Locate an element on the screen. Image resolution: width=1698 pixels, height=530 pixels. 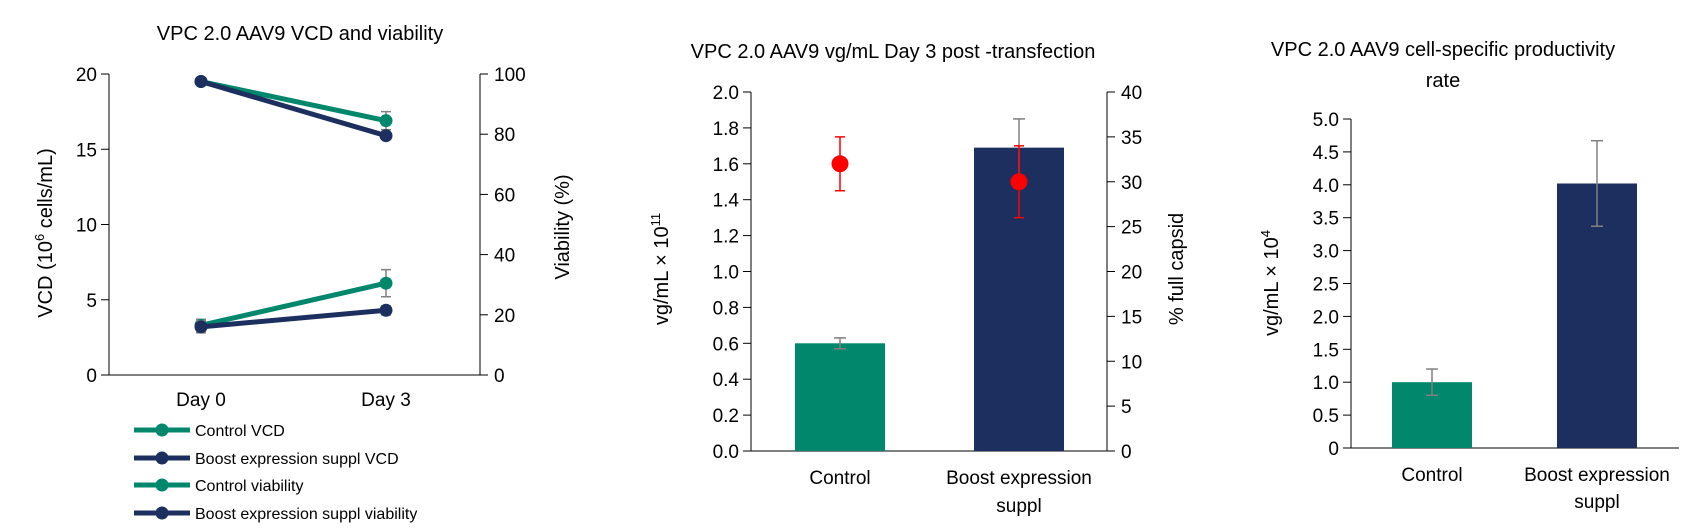
chart1-y2-tick-label: 40 is located at coordinates (504, 256).